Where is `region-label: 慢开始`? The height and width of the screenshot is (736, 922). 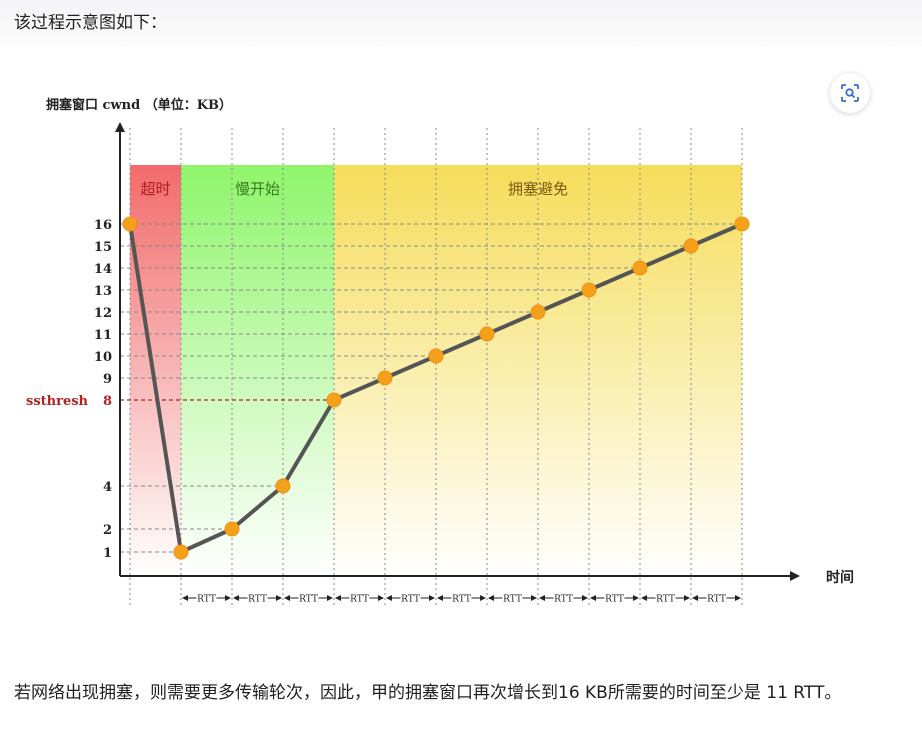
region-label: 慢开始 is located at coordinates (257, 189).